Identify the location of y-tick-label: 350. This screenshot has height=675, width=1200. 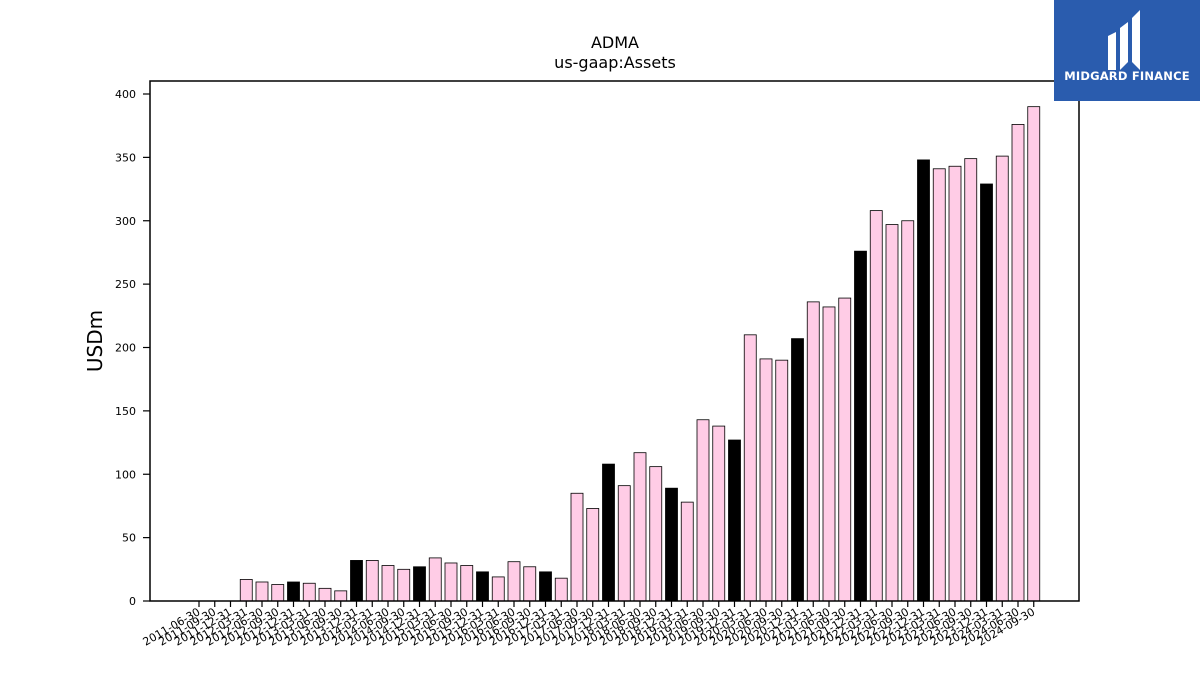
(125, 157).